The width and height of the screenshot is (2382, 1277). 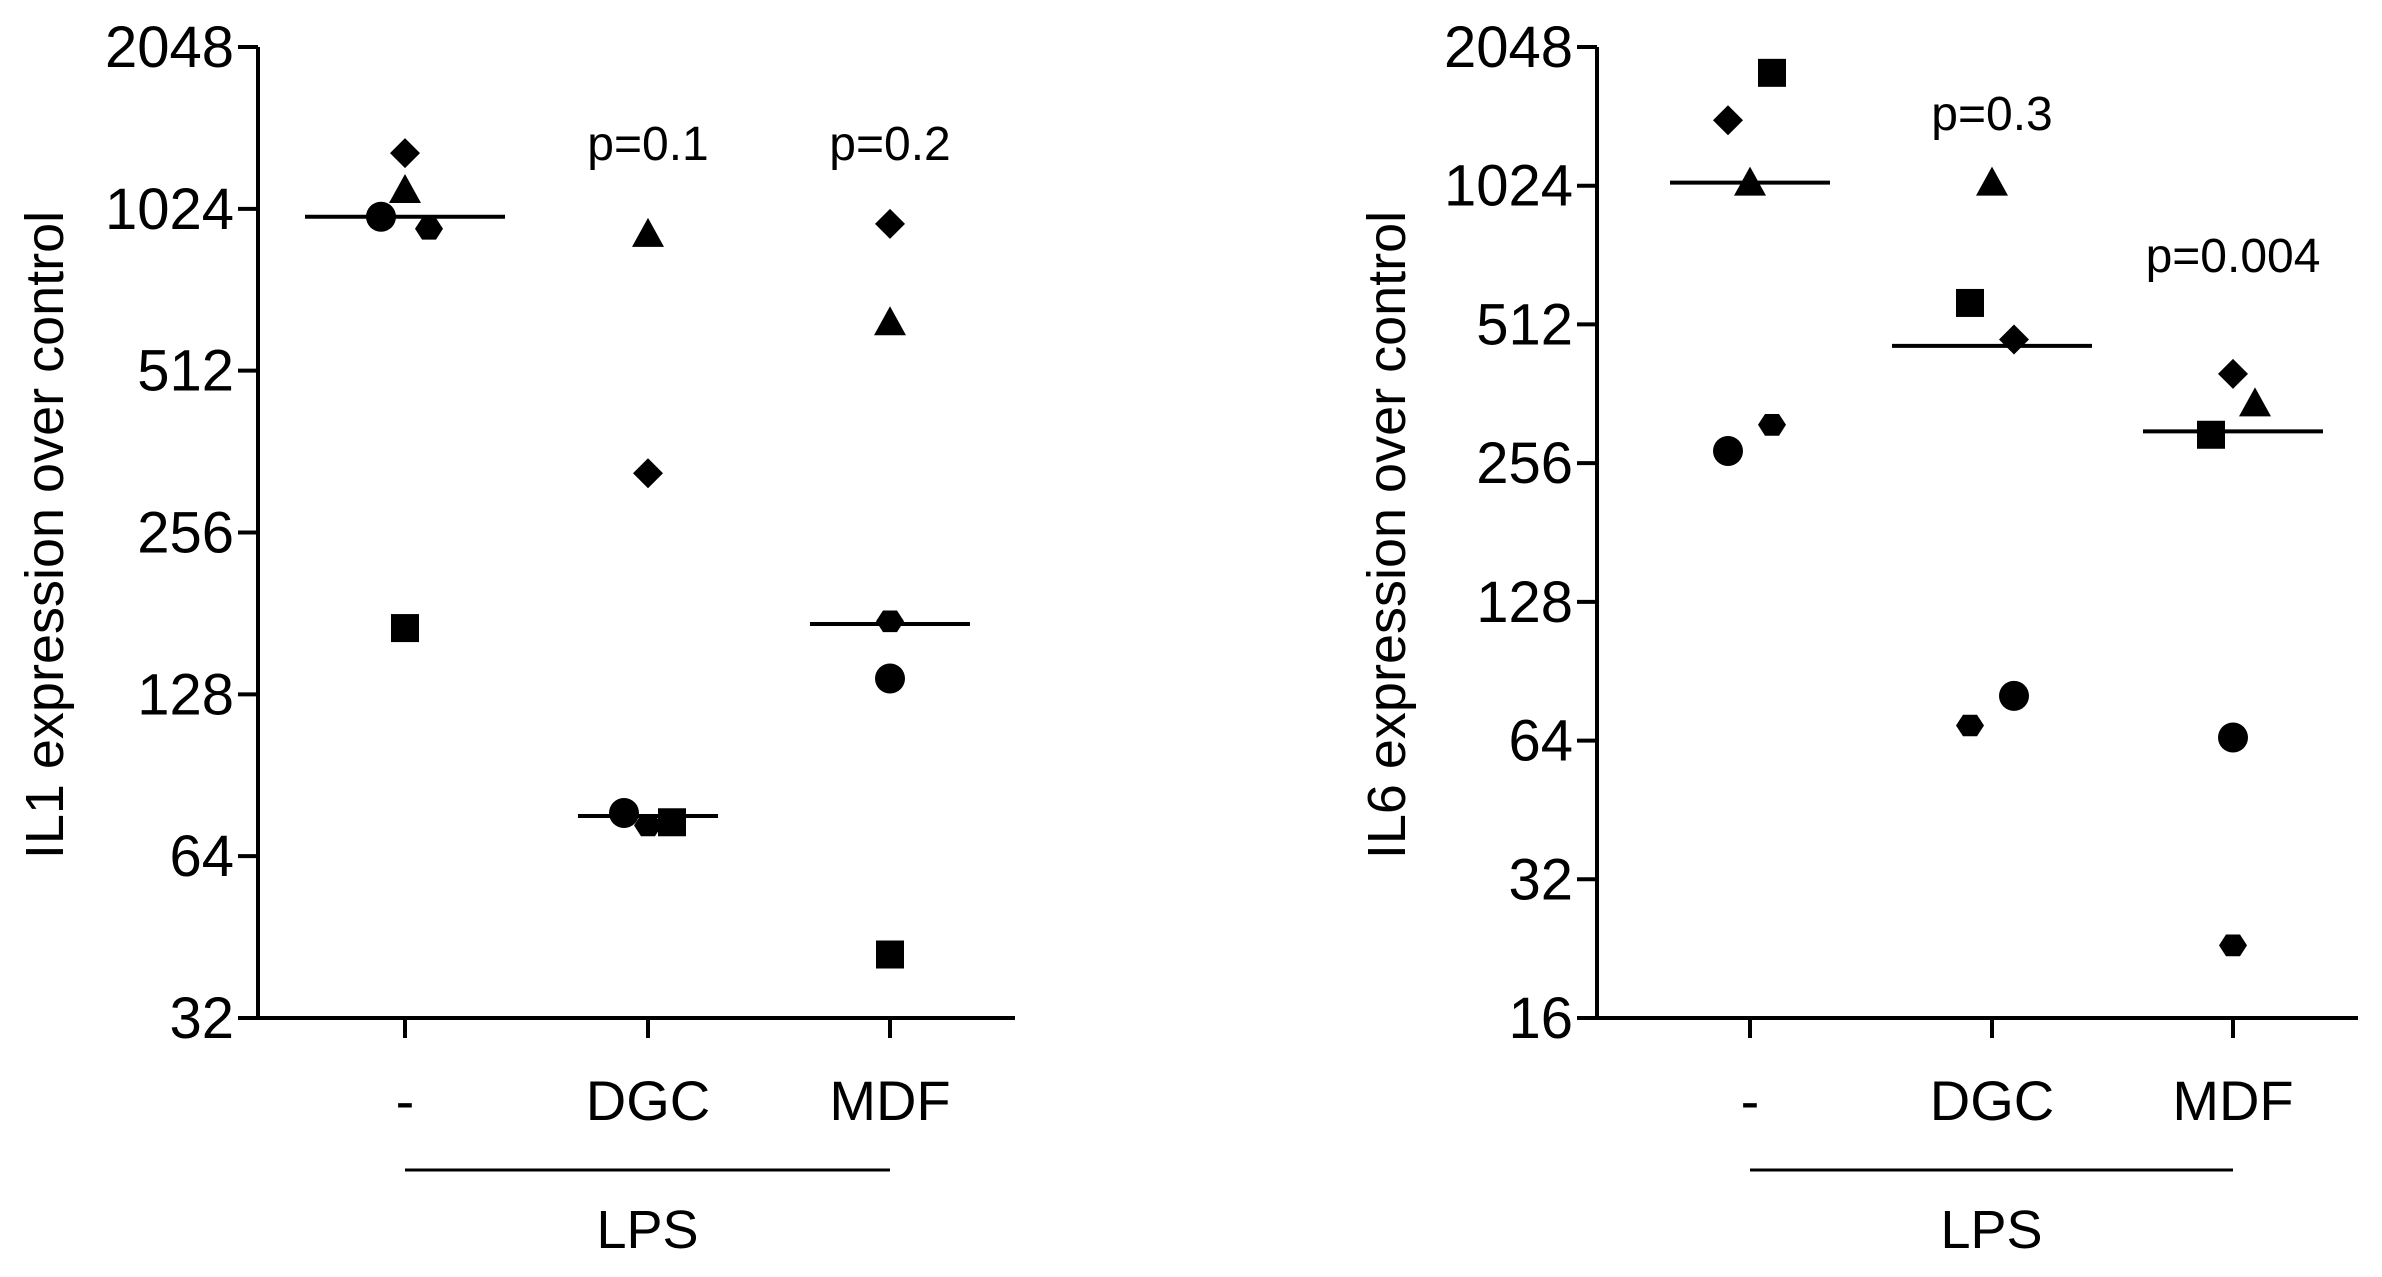 What do you see at coordinates (1991, 114) in the screenshot?
I see `p-value-label: p=0.3` at bounding box center [1991, 114].